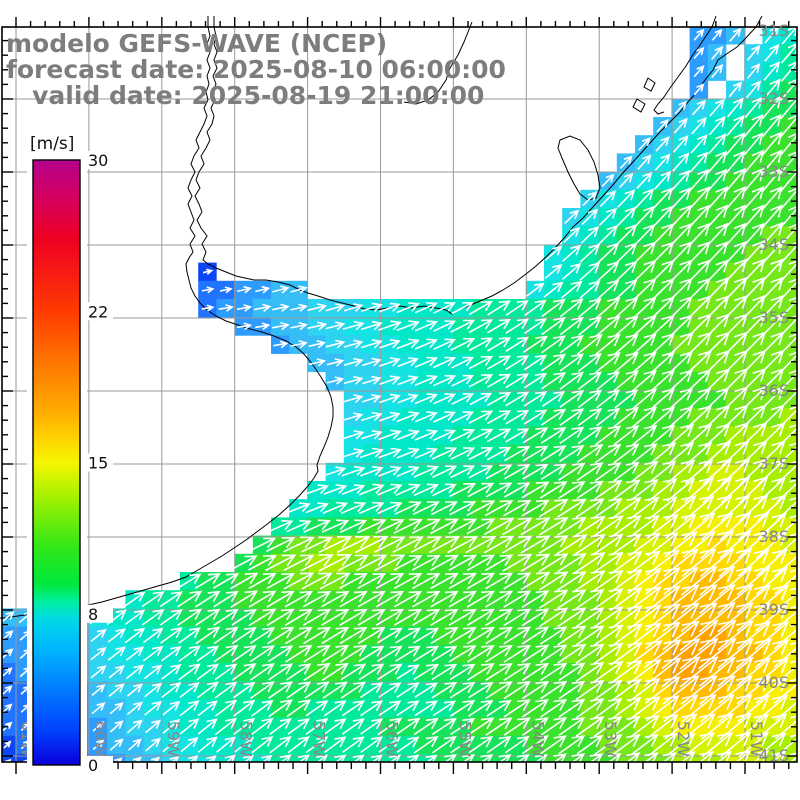 The height and width of the screenshot is (800, 800). Describe the element at coordinates (98, 311) in the screenshot. I see `colorbar-tick-label: 22` at that location.